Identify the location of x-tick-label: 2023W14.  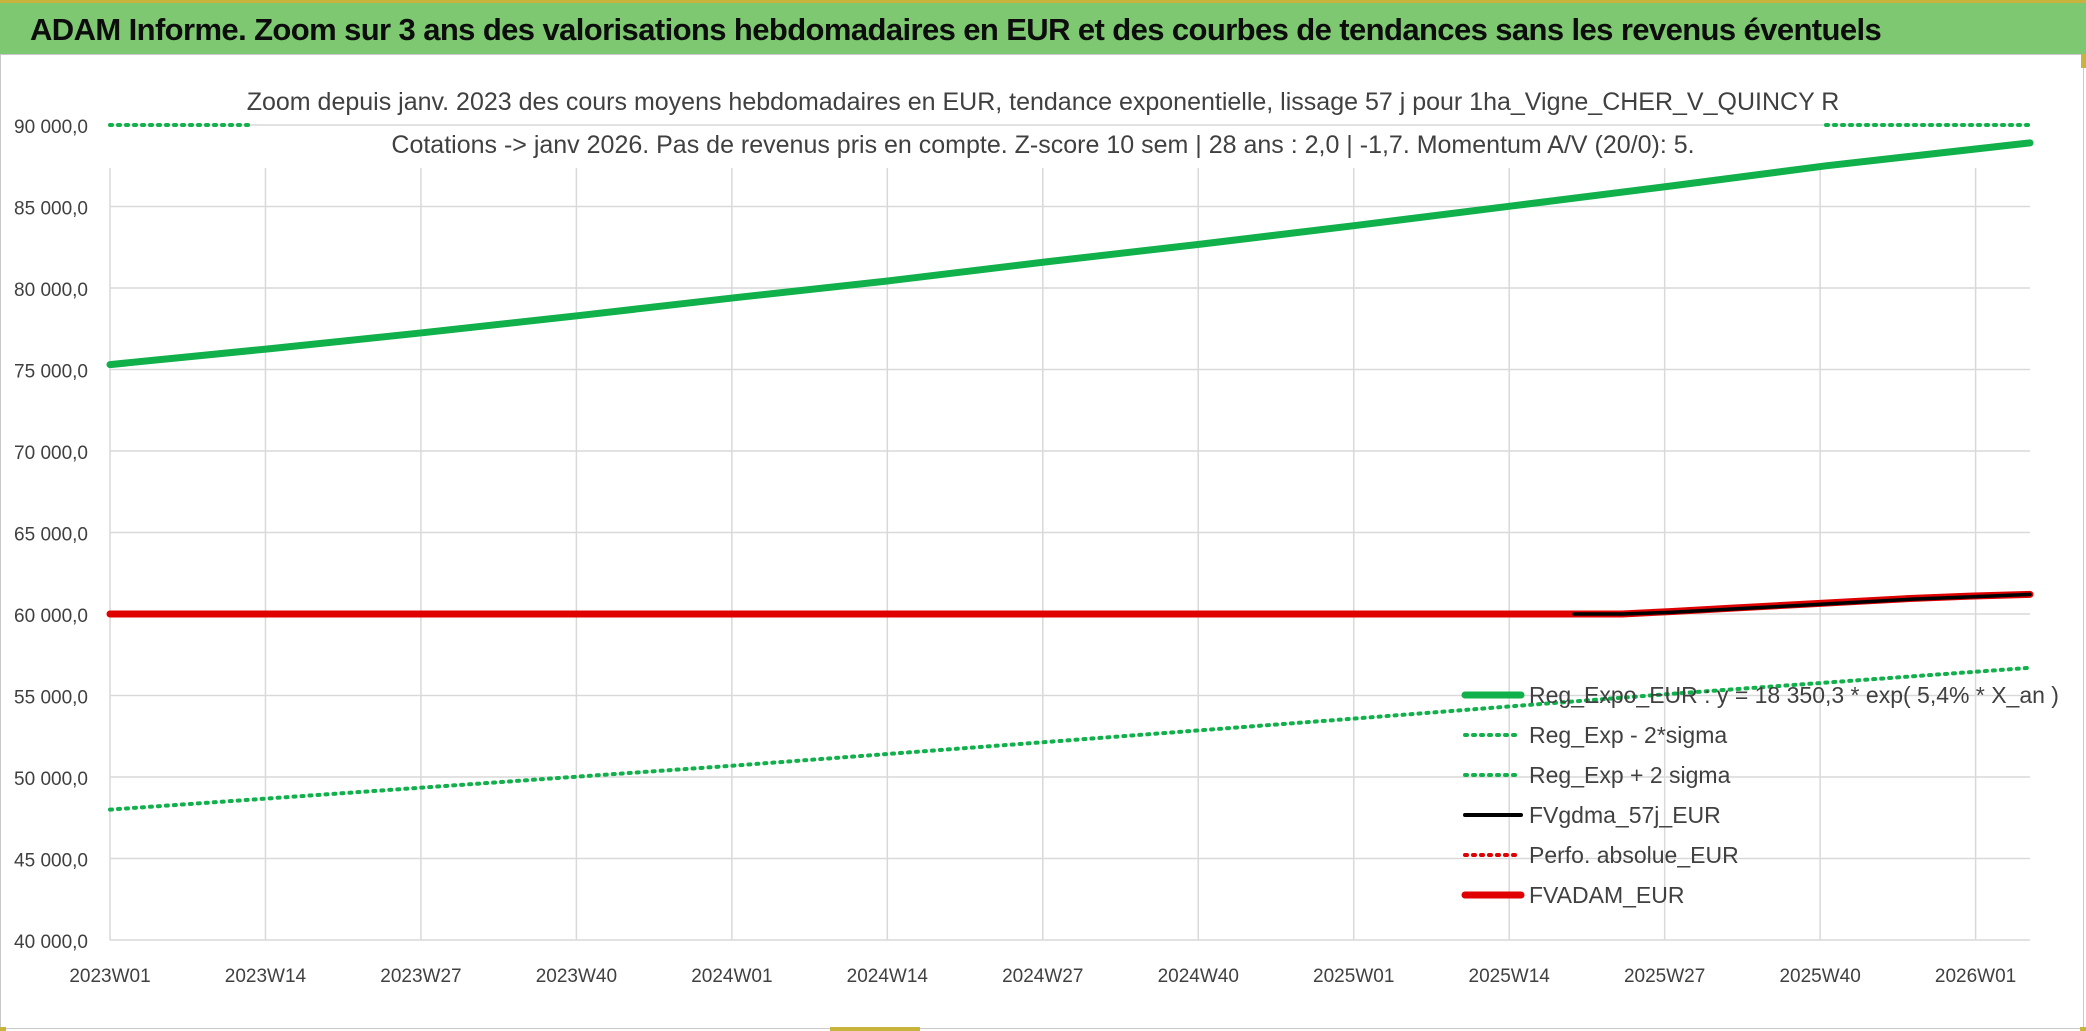
(266, 976).